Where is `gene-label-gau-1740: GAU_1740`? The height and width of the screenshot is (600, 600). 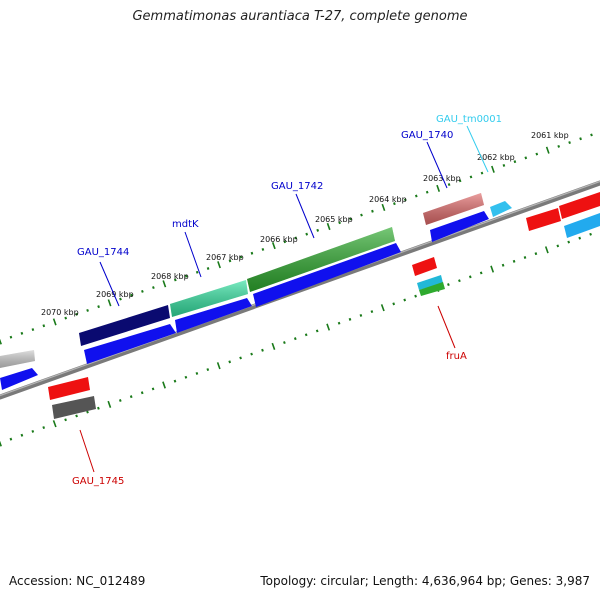 gene-label-gau-1740: GAU_1740 is located at coordinates (427, 135).